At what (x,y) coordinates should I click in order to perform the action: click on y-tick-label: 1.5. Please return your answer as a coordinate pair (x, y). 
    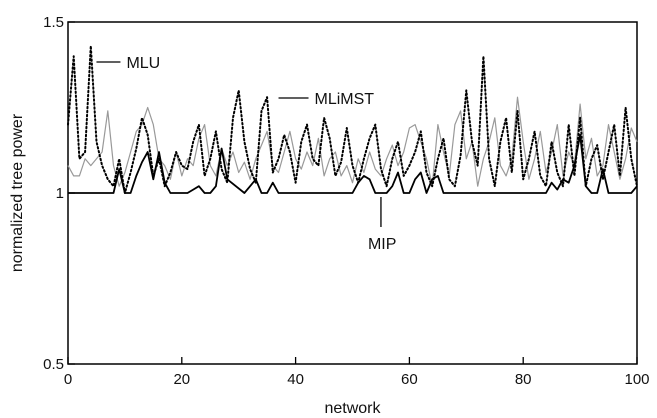
    Looking at the image, I should click on (53, 22).